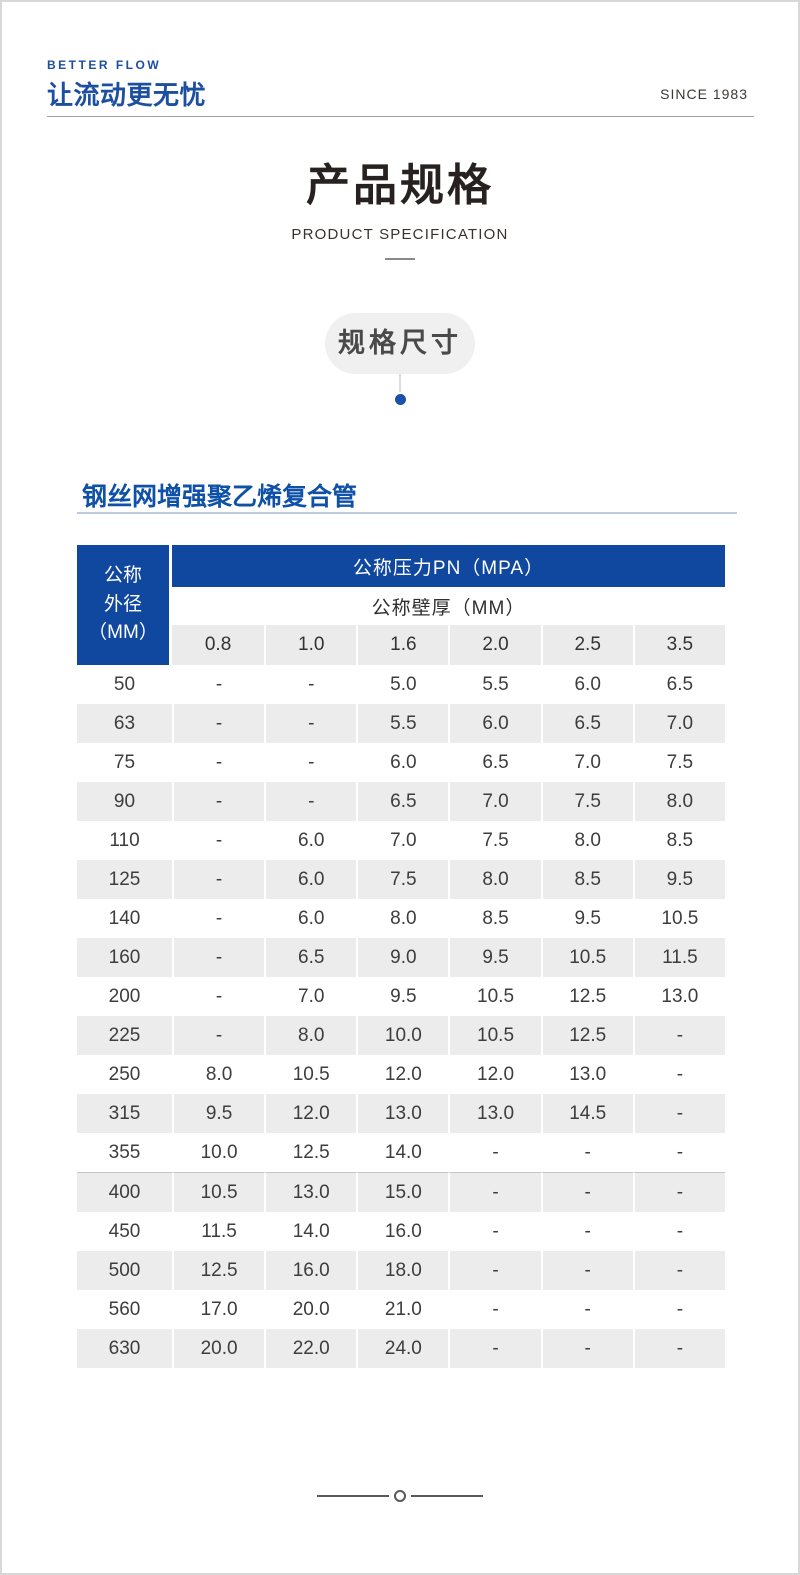  I want to click on brand-block: BETTER FLOW 让流动更无忧, so click(126, 85).